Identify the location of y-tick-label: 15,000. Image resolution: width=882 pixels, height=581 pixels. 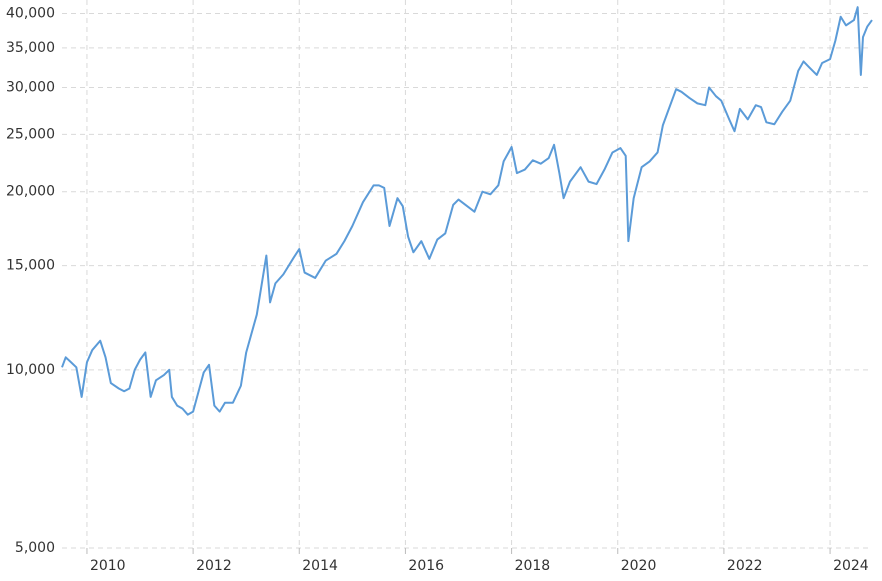
(30, 266).